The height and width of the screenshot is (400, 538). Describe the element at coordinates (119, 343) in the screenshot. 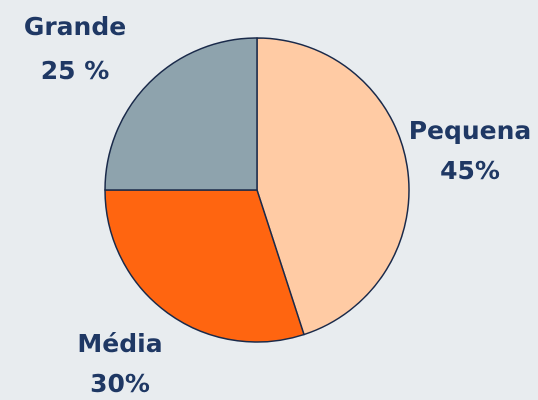

I see `slice-label: Média` at that location.